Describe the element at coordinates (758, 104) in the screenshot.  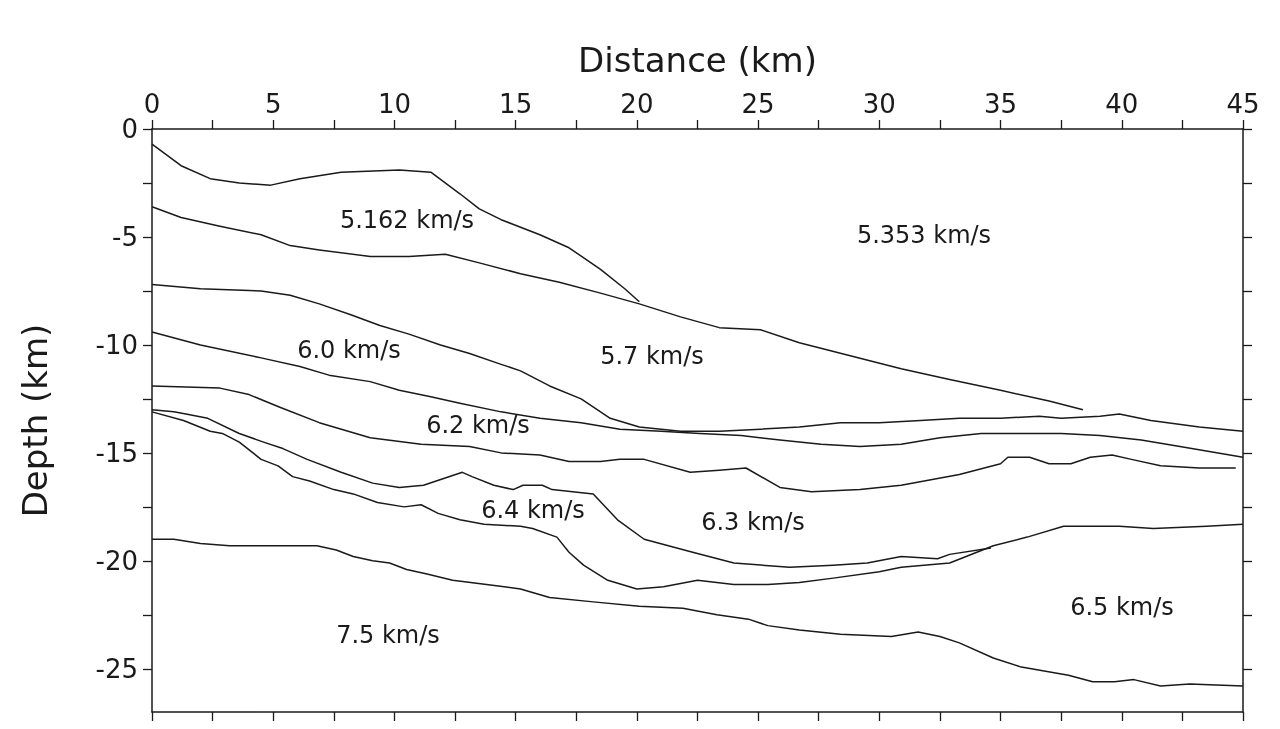
I see `x-tick-label: 25` at that location.